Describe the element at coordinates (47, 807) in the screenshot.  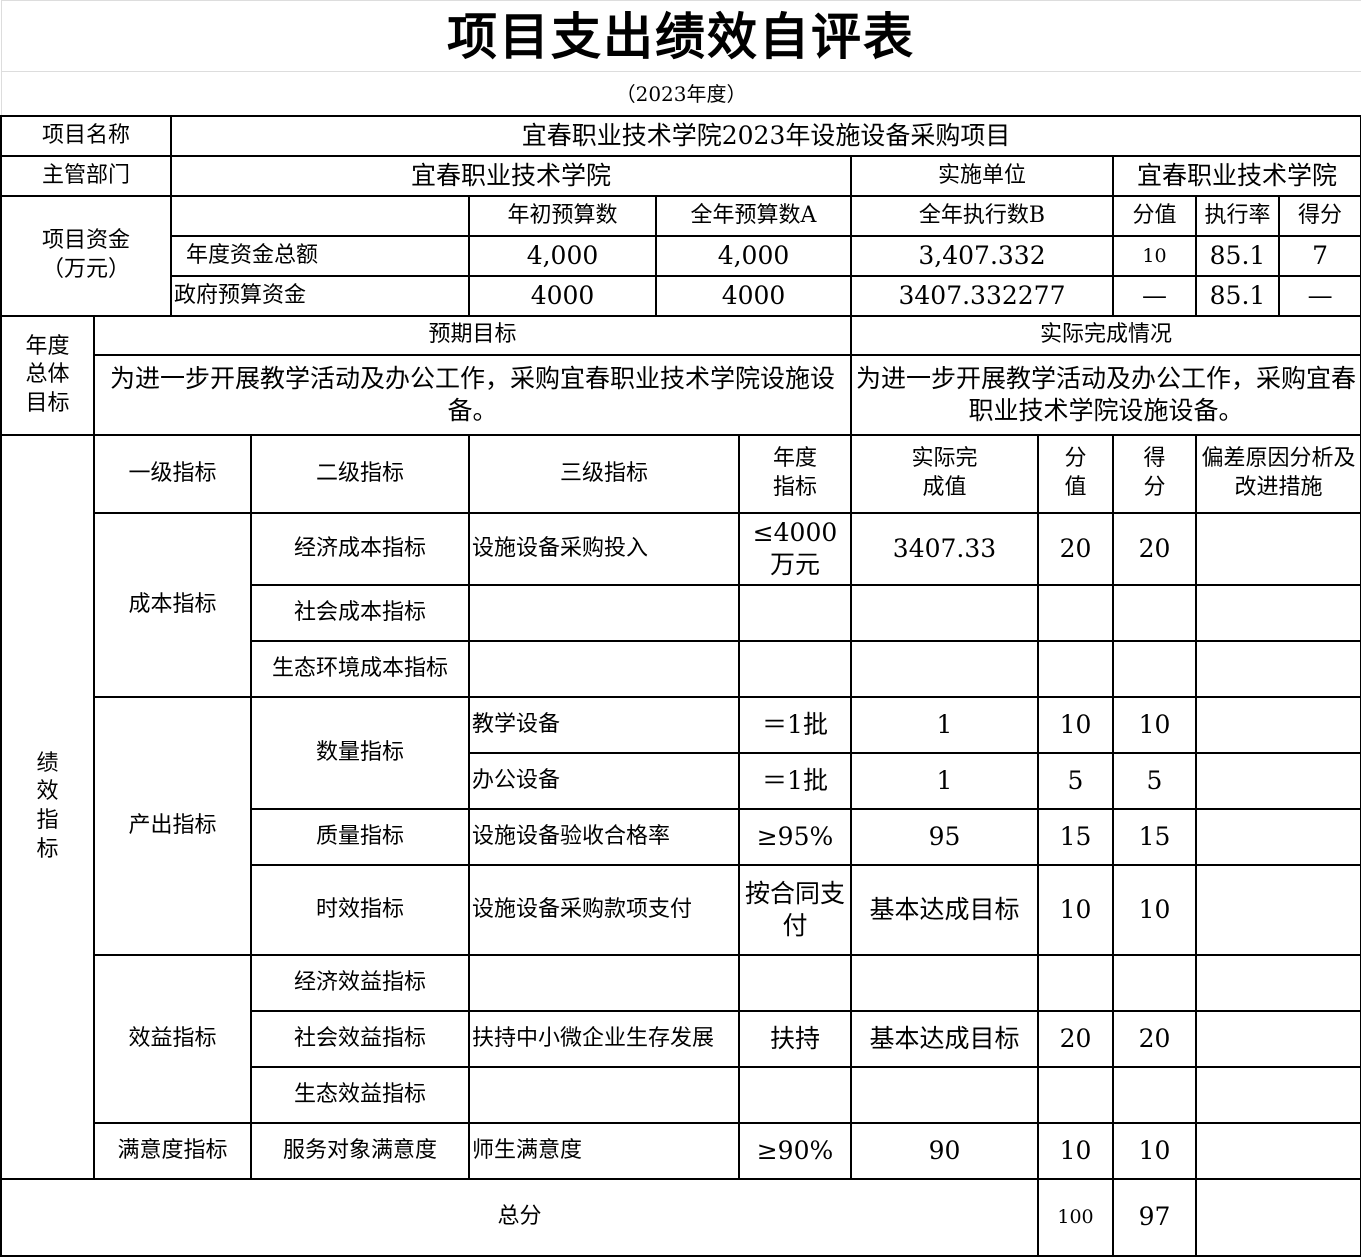
I see `perf-label: 绩效指标` at that location.